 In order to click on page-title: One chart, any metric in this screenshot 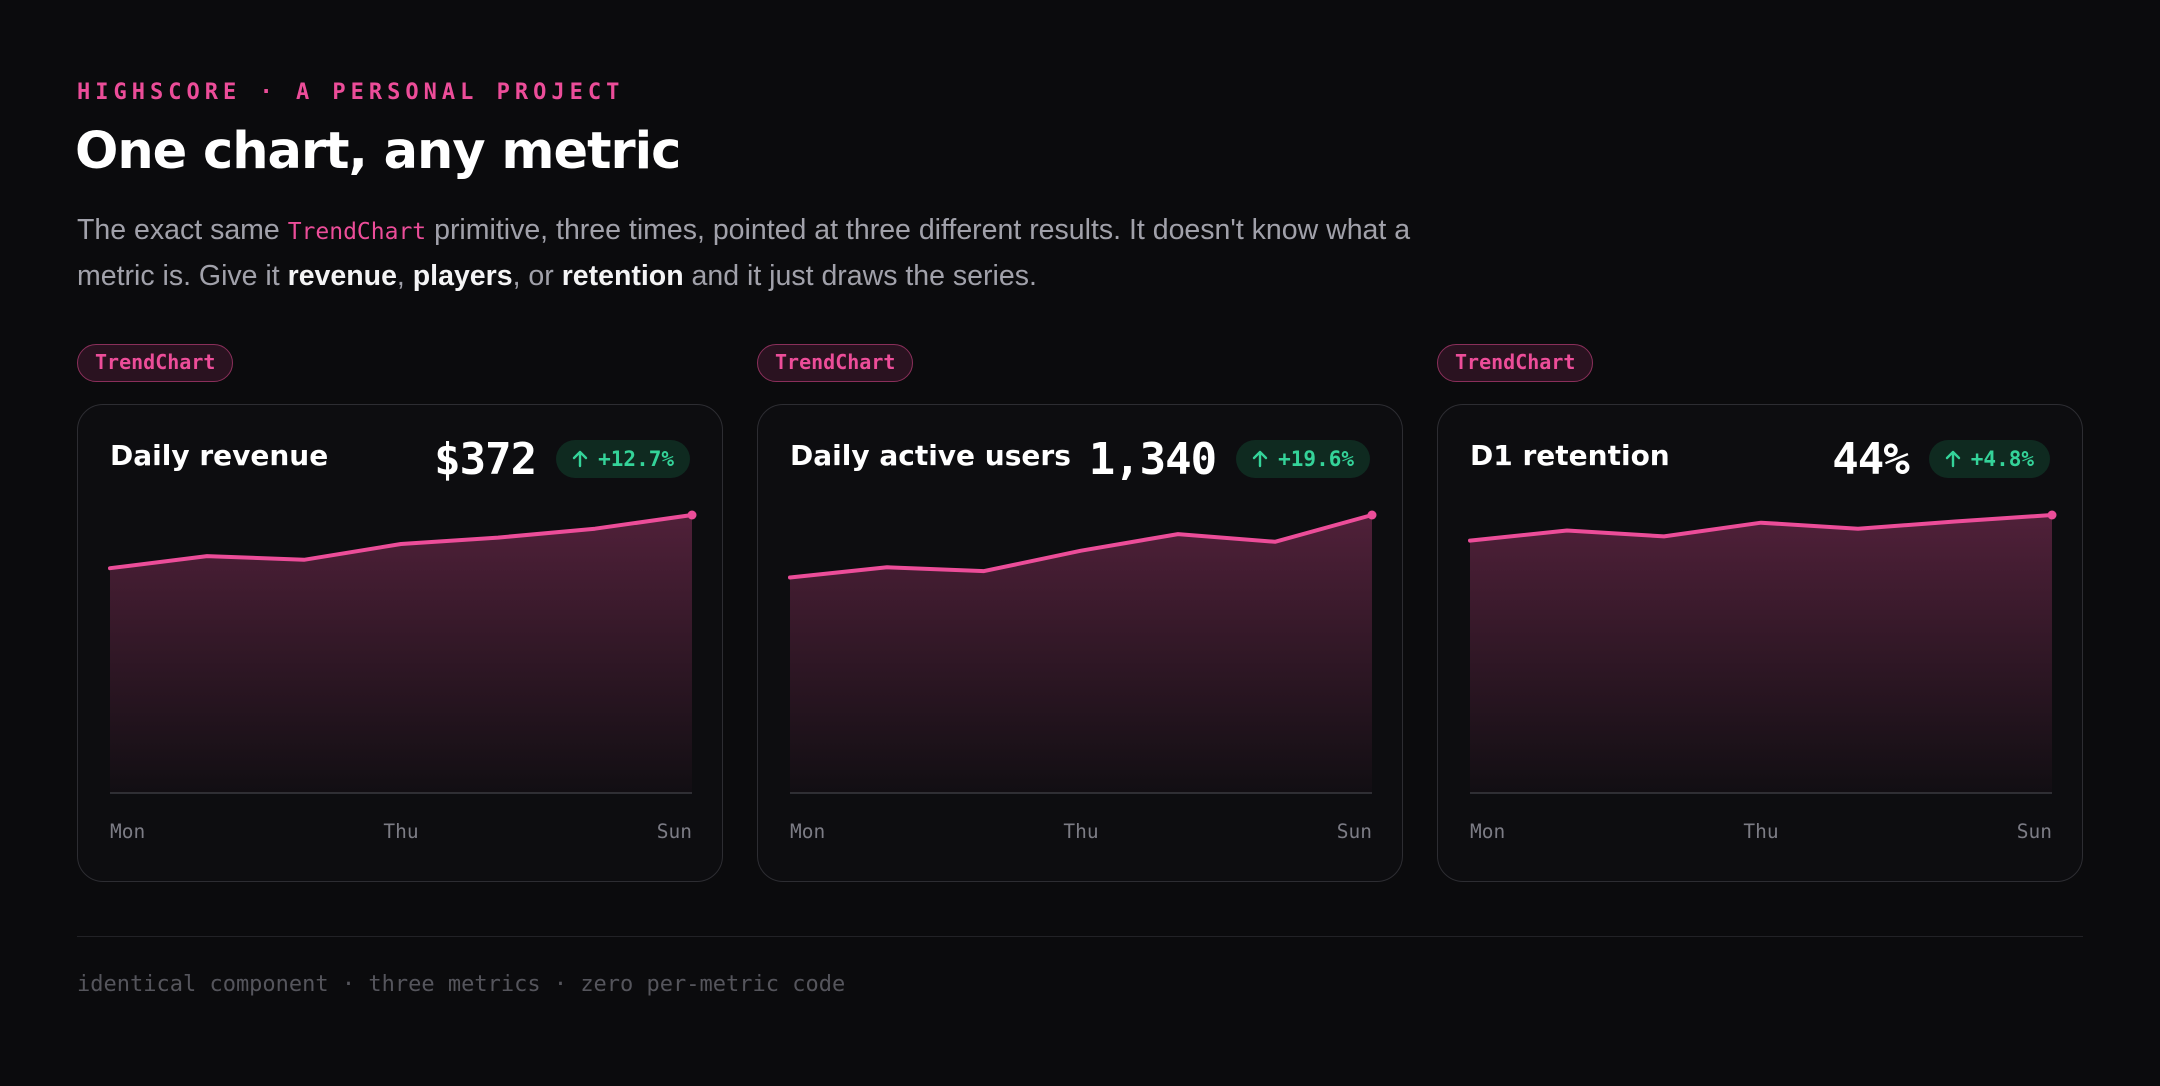, I will do `click(378, 151)`.